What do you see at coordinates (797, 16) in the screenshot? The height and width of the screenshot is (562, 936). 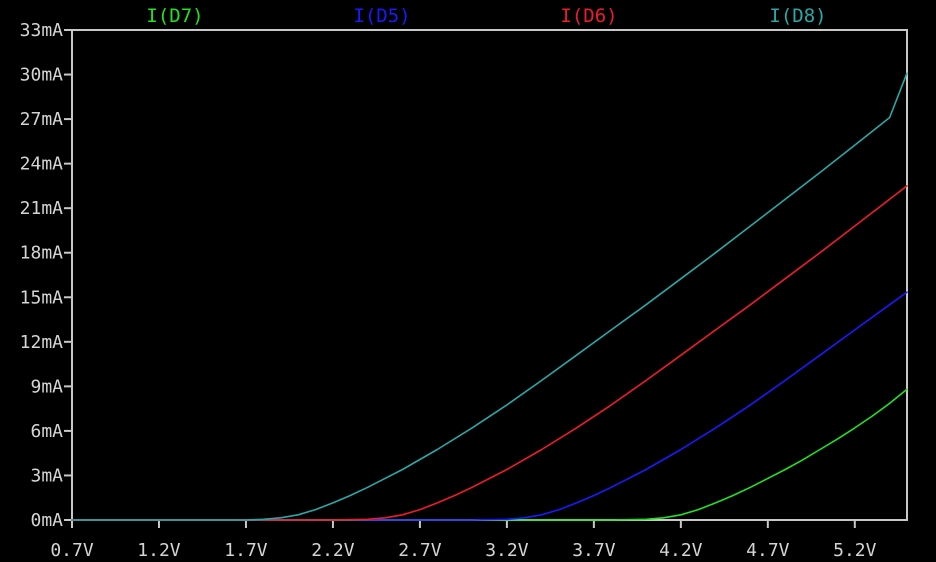 I see `legend-entry: I(D8)` at bounding box center [797, 16].